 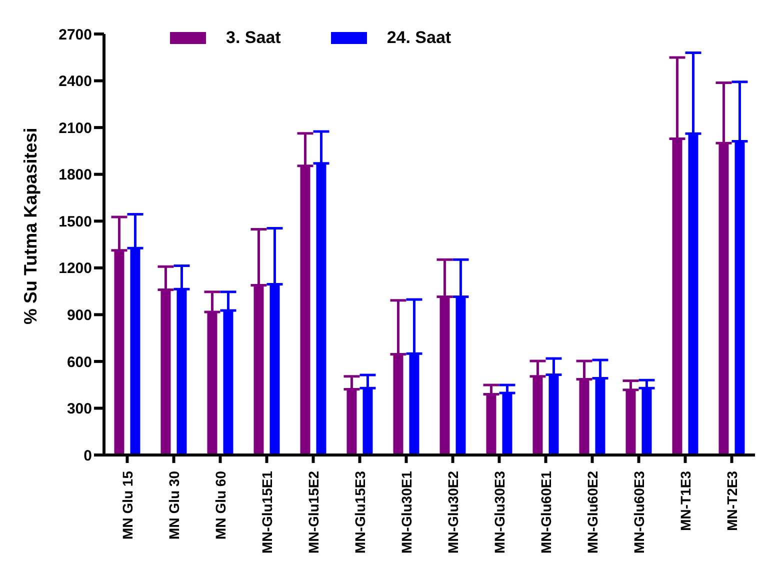 I want to click on x-tick-label: MN-T2E3, so click(x=732, y=500).